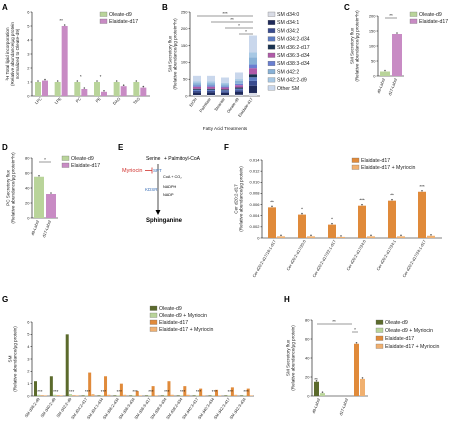 The width and height of the screenshot is (454, 445). What do you see at coordinates (28, 383) in the screenshot?
I see `g-ytick-label: 1` at bounding box center [28, 383].